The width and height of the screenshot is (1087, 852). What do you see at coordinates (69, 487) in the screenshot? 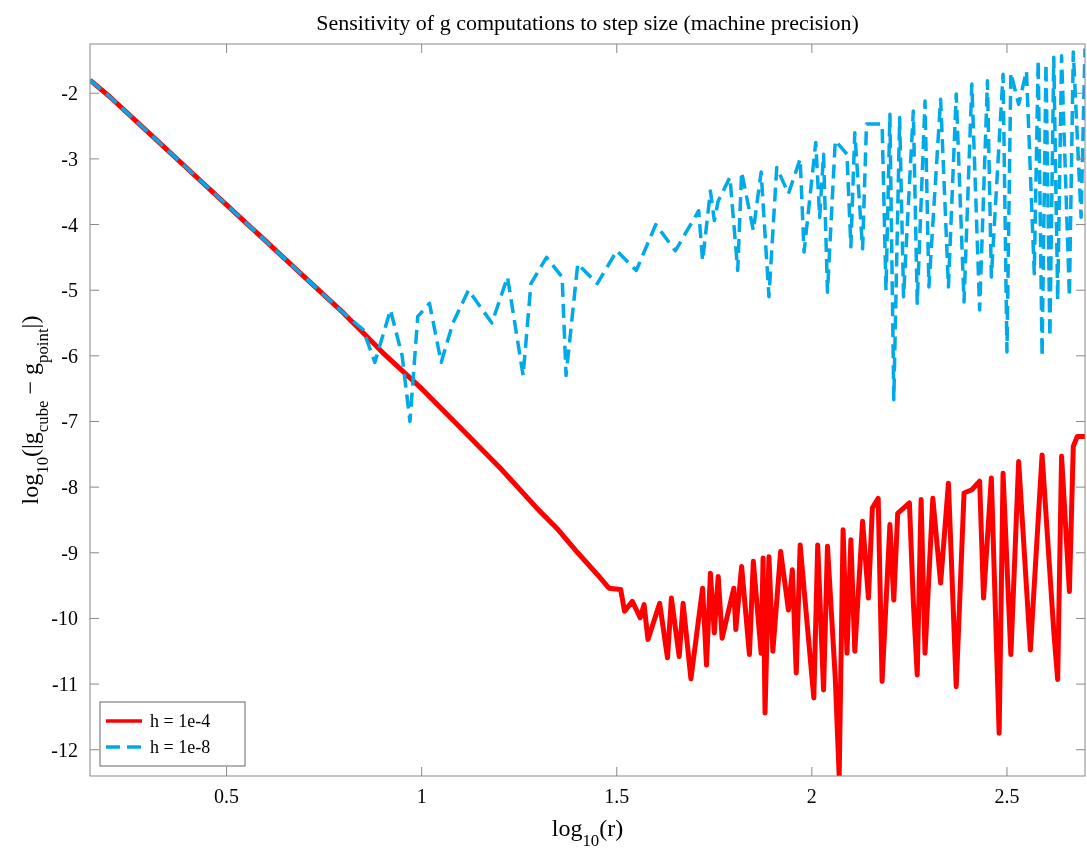
I see `y-tick-label: -8` at bounding box center [69, 487].